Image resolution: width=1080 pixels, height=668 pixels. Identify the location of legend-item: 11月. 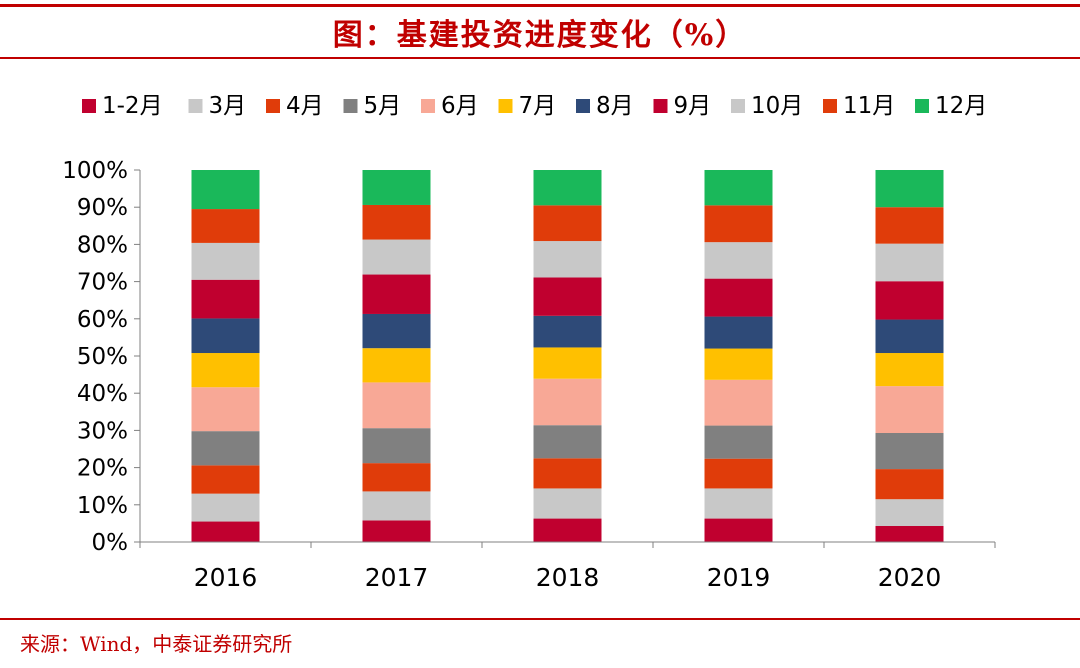
(859, 106).